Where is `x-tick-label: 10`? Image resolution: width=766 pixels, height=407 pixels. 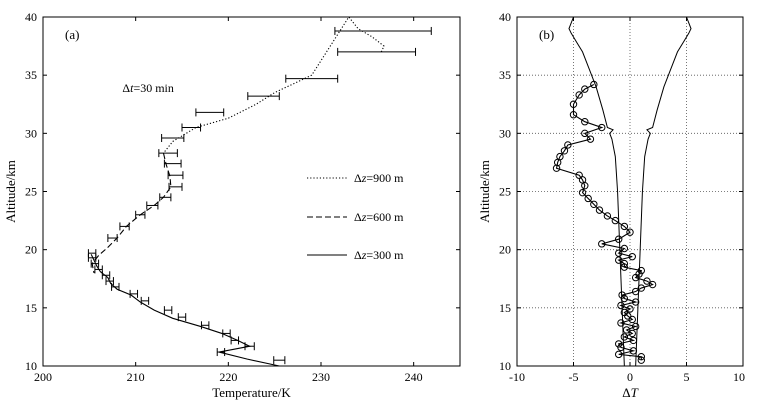 x-tick-label: 10 is located at coordinates (739, 377).